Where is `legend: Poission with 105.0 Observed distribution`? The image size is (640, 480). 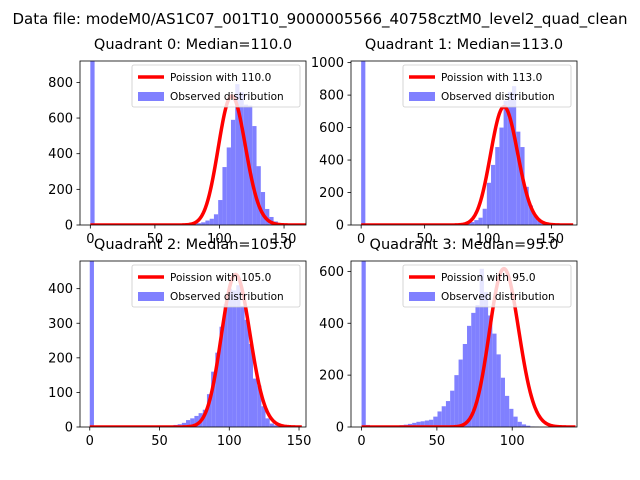
legend: Poission with 105.0 Observed distribution is located at coordinates (216, 286).